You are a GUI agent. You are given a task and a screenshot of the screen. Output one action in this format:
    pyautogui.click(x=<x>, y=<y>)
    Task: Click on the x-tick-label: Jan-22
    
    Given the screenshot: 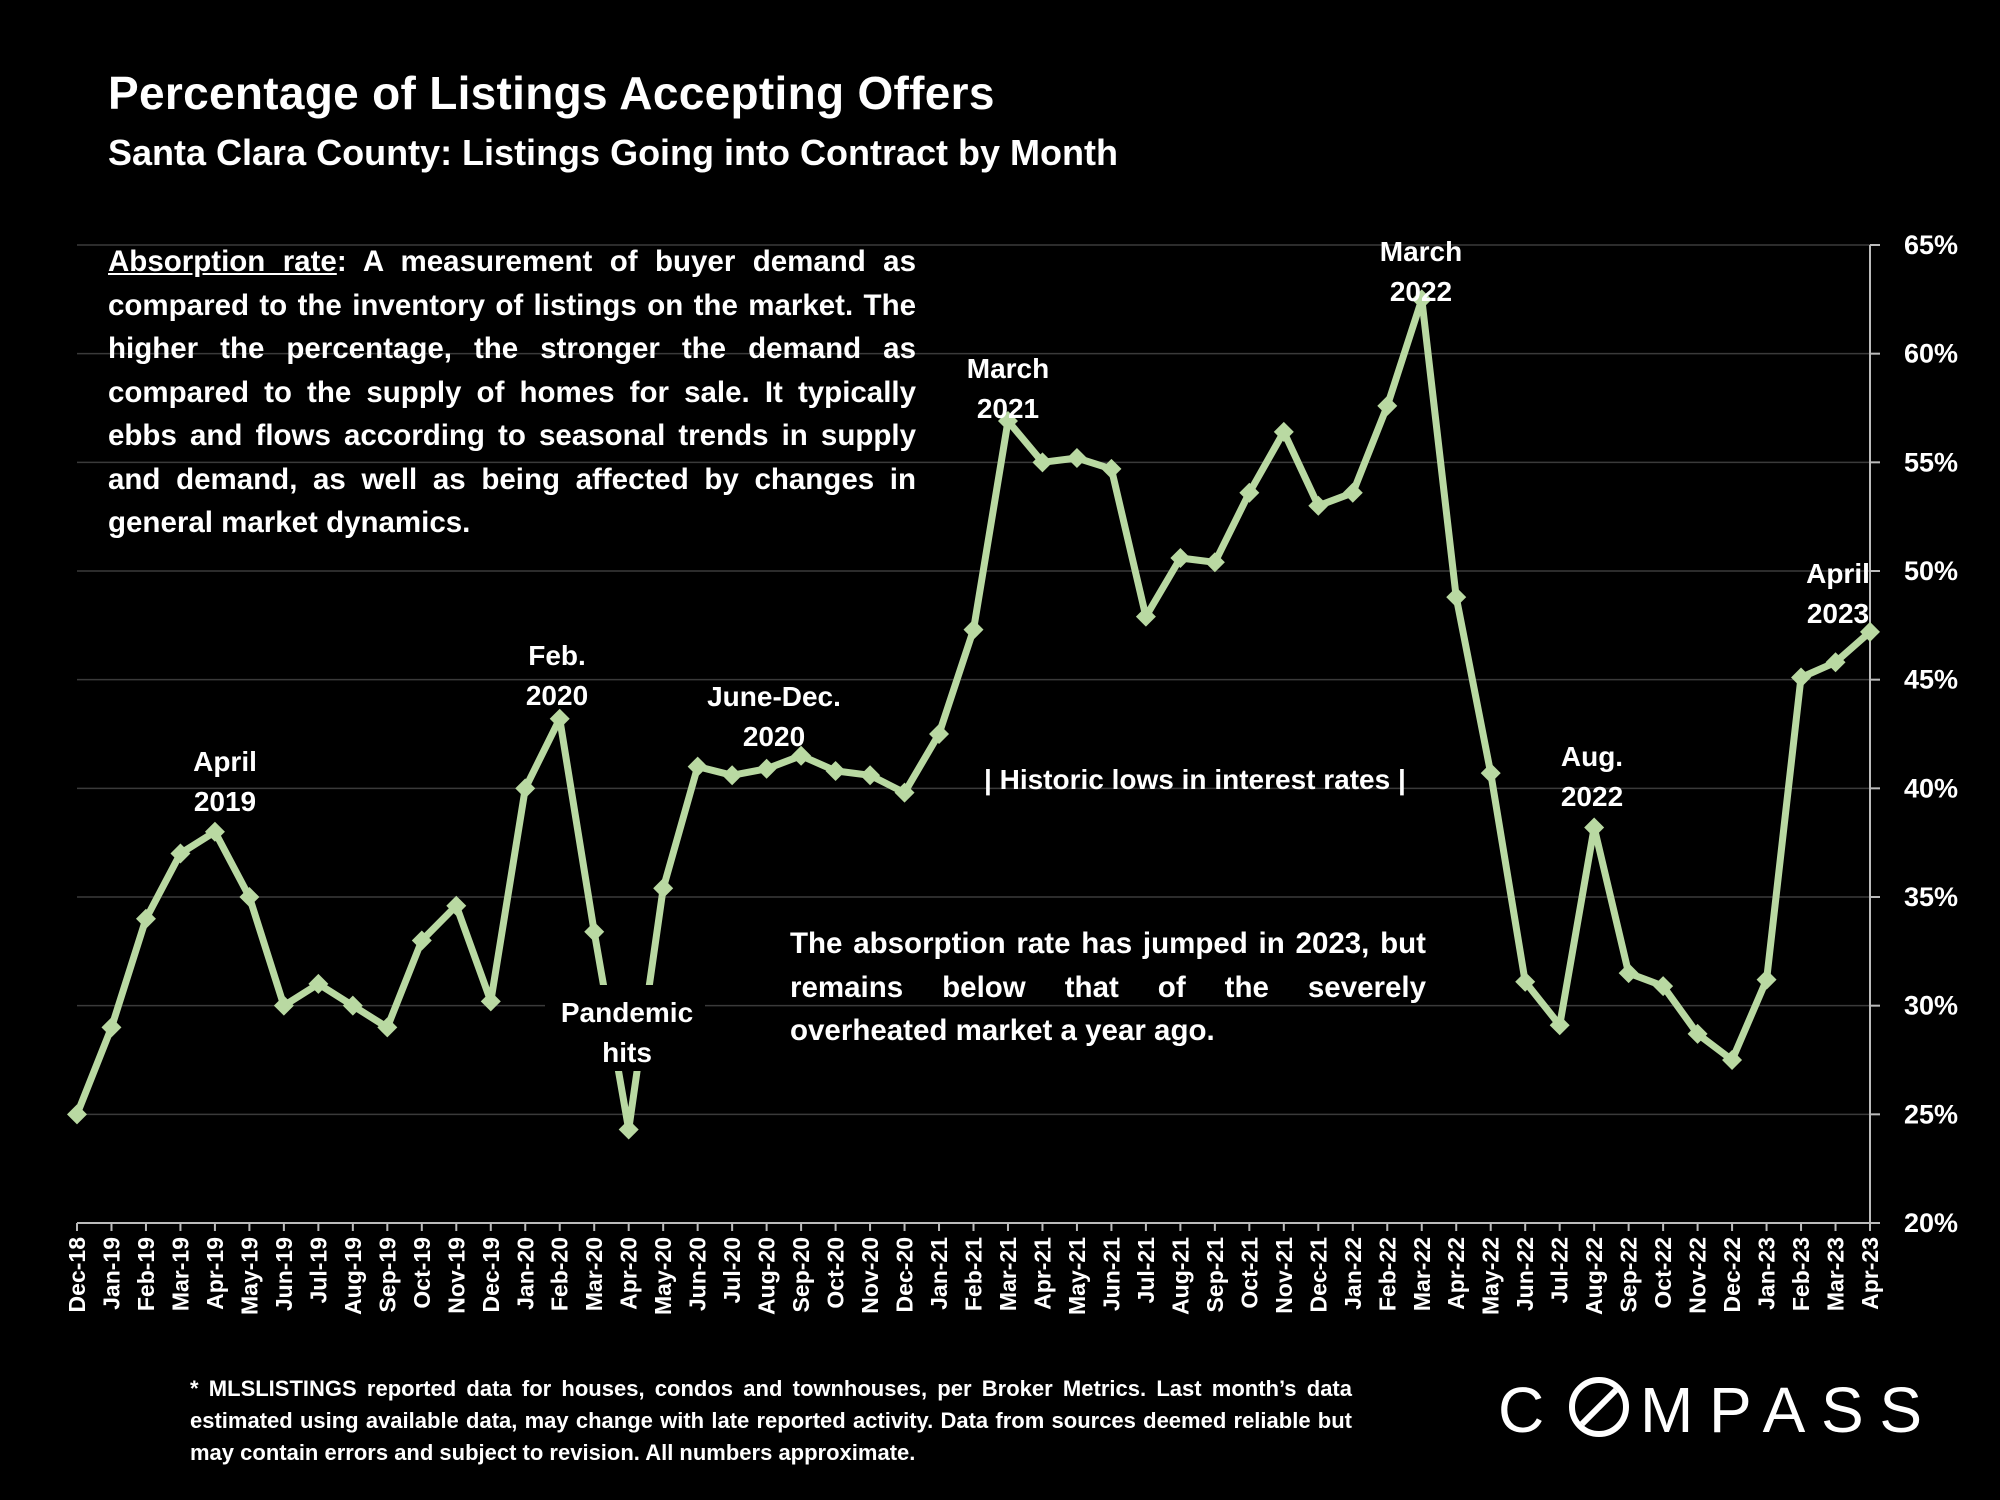 What is the action you would take?
    pyautogui.click(x=1353, y=1273)
    